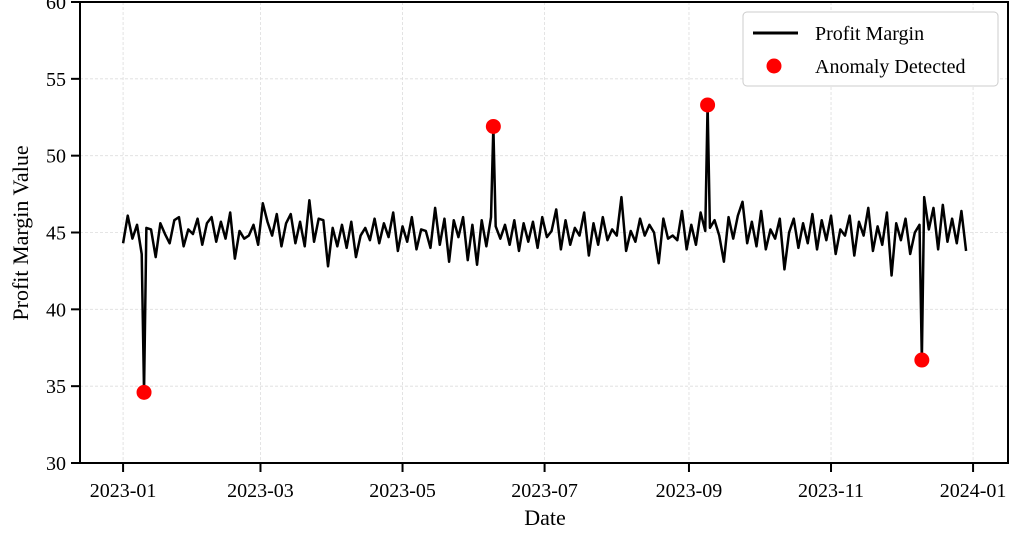 The image size is (1020, 542). Describe the element at coordinates (890, 67) in the screenshot. I see `legend-label: Anomaly Detected` at that location.